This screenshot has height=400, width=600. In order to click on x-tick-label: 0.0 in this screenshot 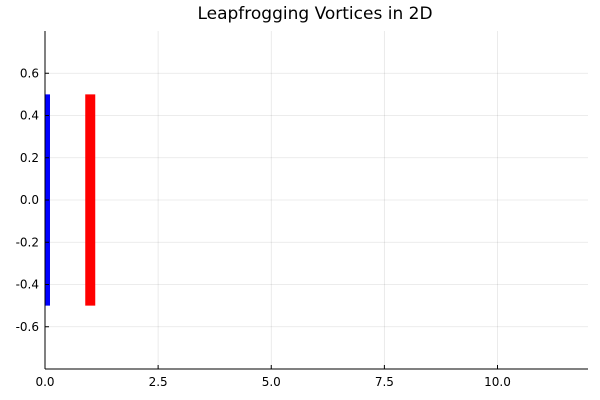, I will do `click(44, 382)`.